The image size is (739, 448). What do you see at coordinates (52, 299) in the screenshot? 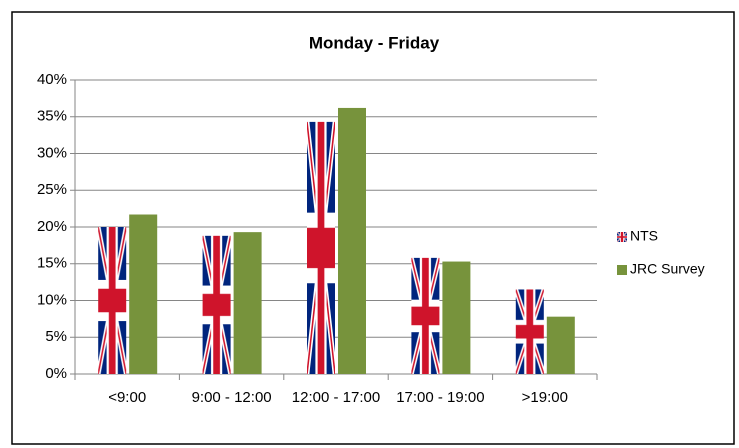
I see `y-tick-label: 10%` at bounding box center [52, 299].